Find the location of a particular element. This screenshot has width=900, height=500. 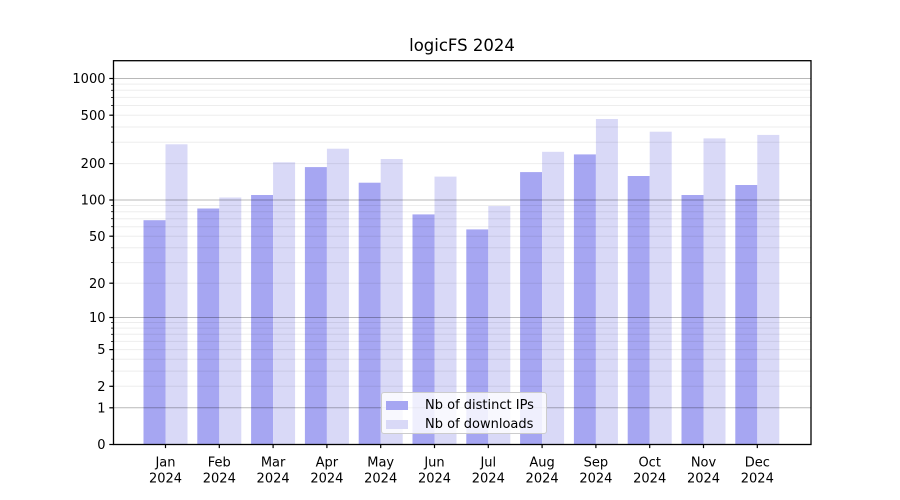

y-tick-label: 0 is located at coordinates (101, 445).